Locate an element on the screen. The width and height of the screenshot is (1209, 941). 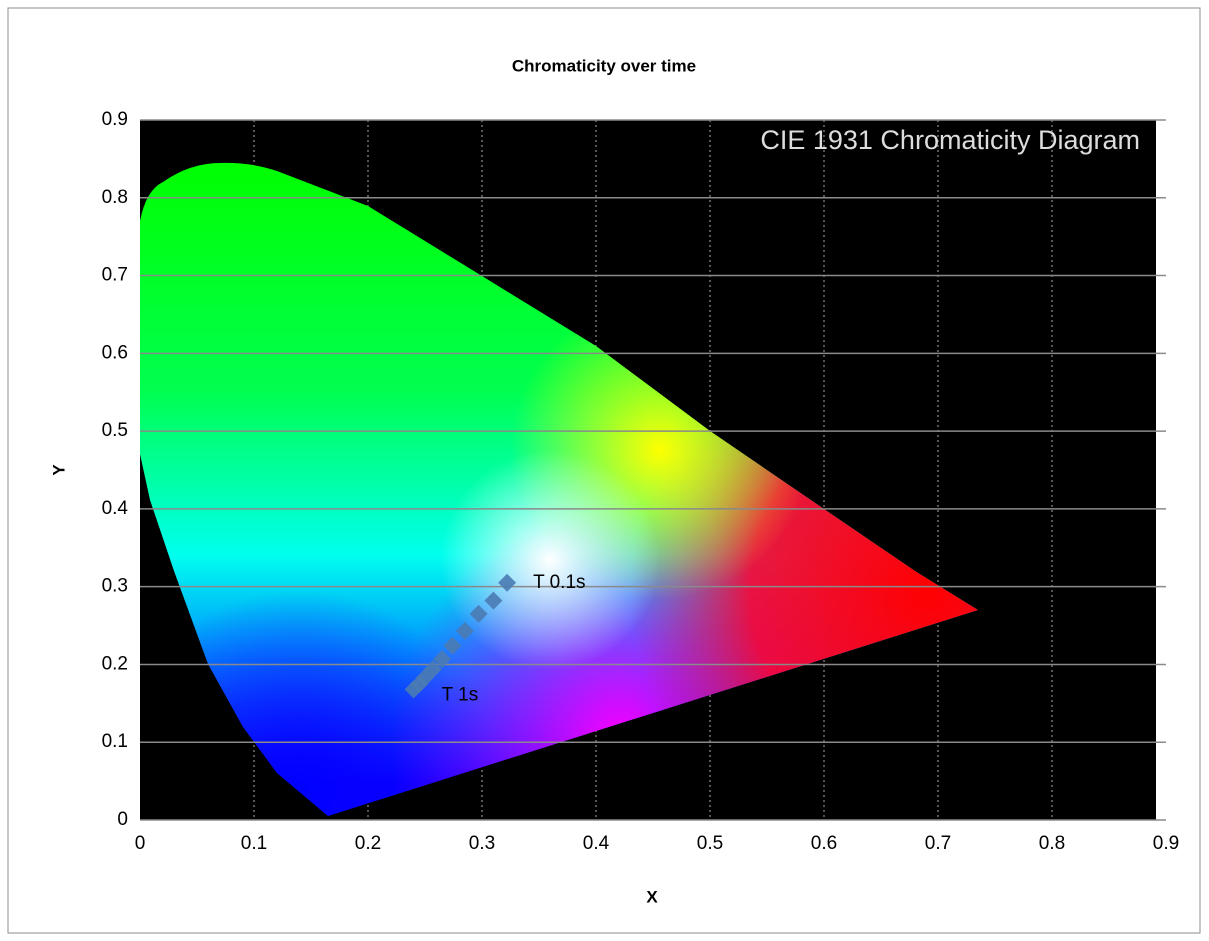
x-tick-label: 0.7 is located at coordinates (938, 843).